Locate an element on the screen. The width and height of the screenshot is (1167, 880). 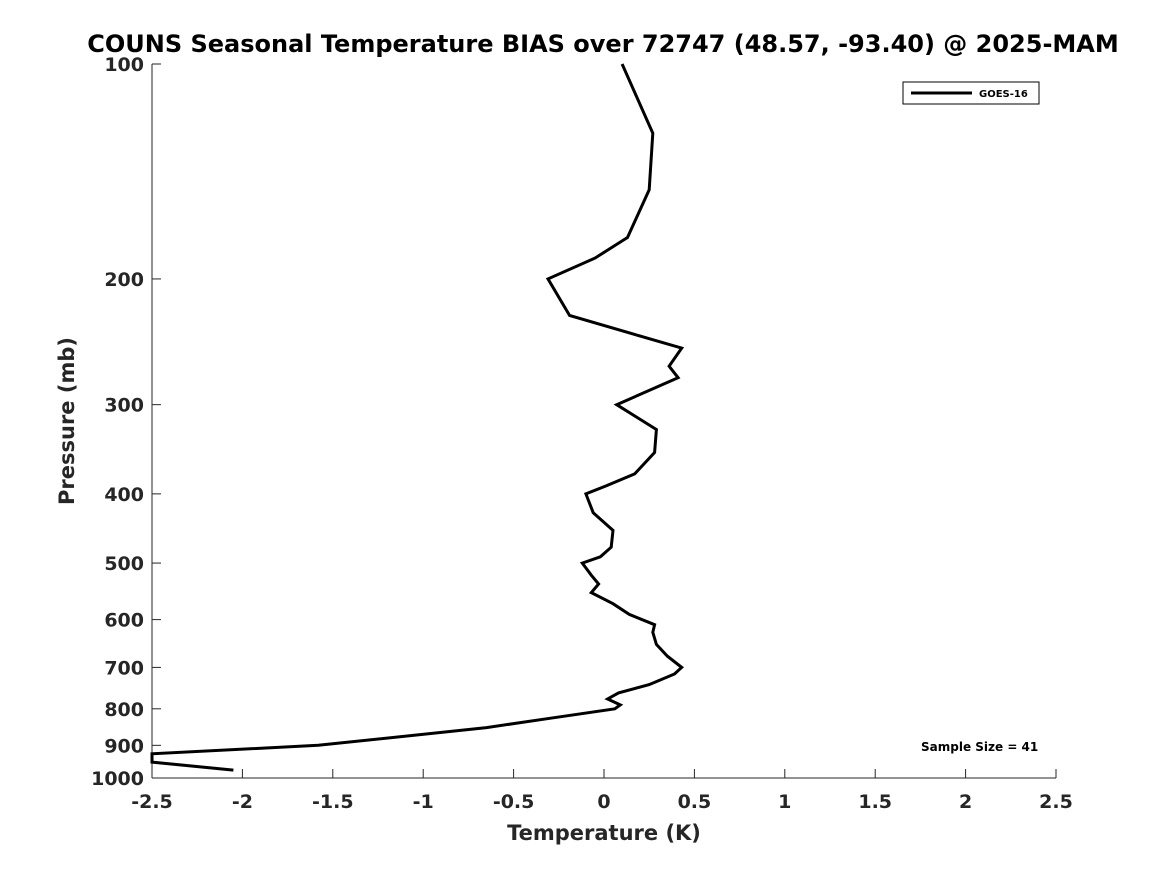
x-tick-label: 2.5 is located at coordinates (1056, 802).